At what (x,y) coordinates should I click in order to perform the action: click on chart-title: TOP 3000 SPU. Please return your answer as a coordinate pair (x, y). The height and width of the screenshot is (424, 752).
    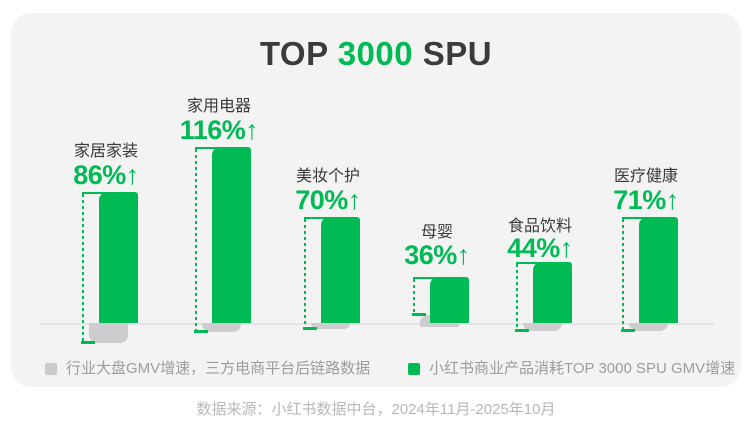
    Looking at the image, I should click on (376, 54).